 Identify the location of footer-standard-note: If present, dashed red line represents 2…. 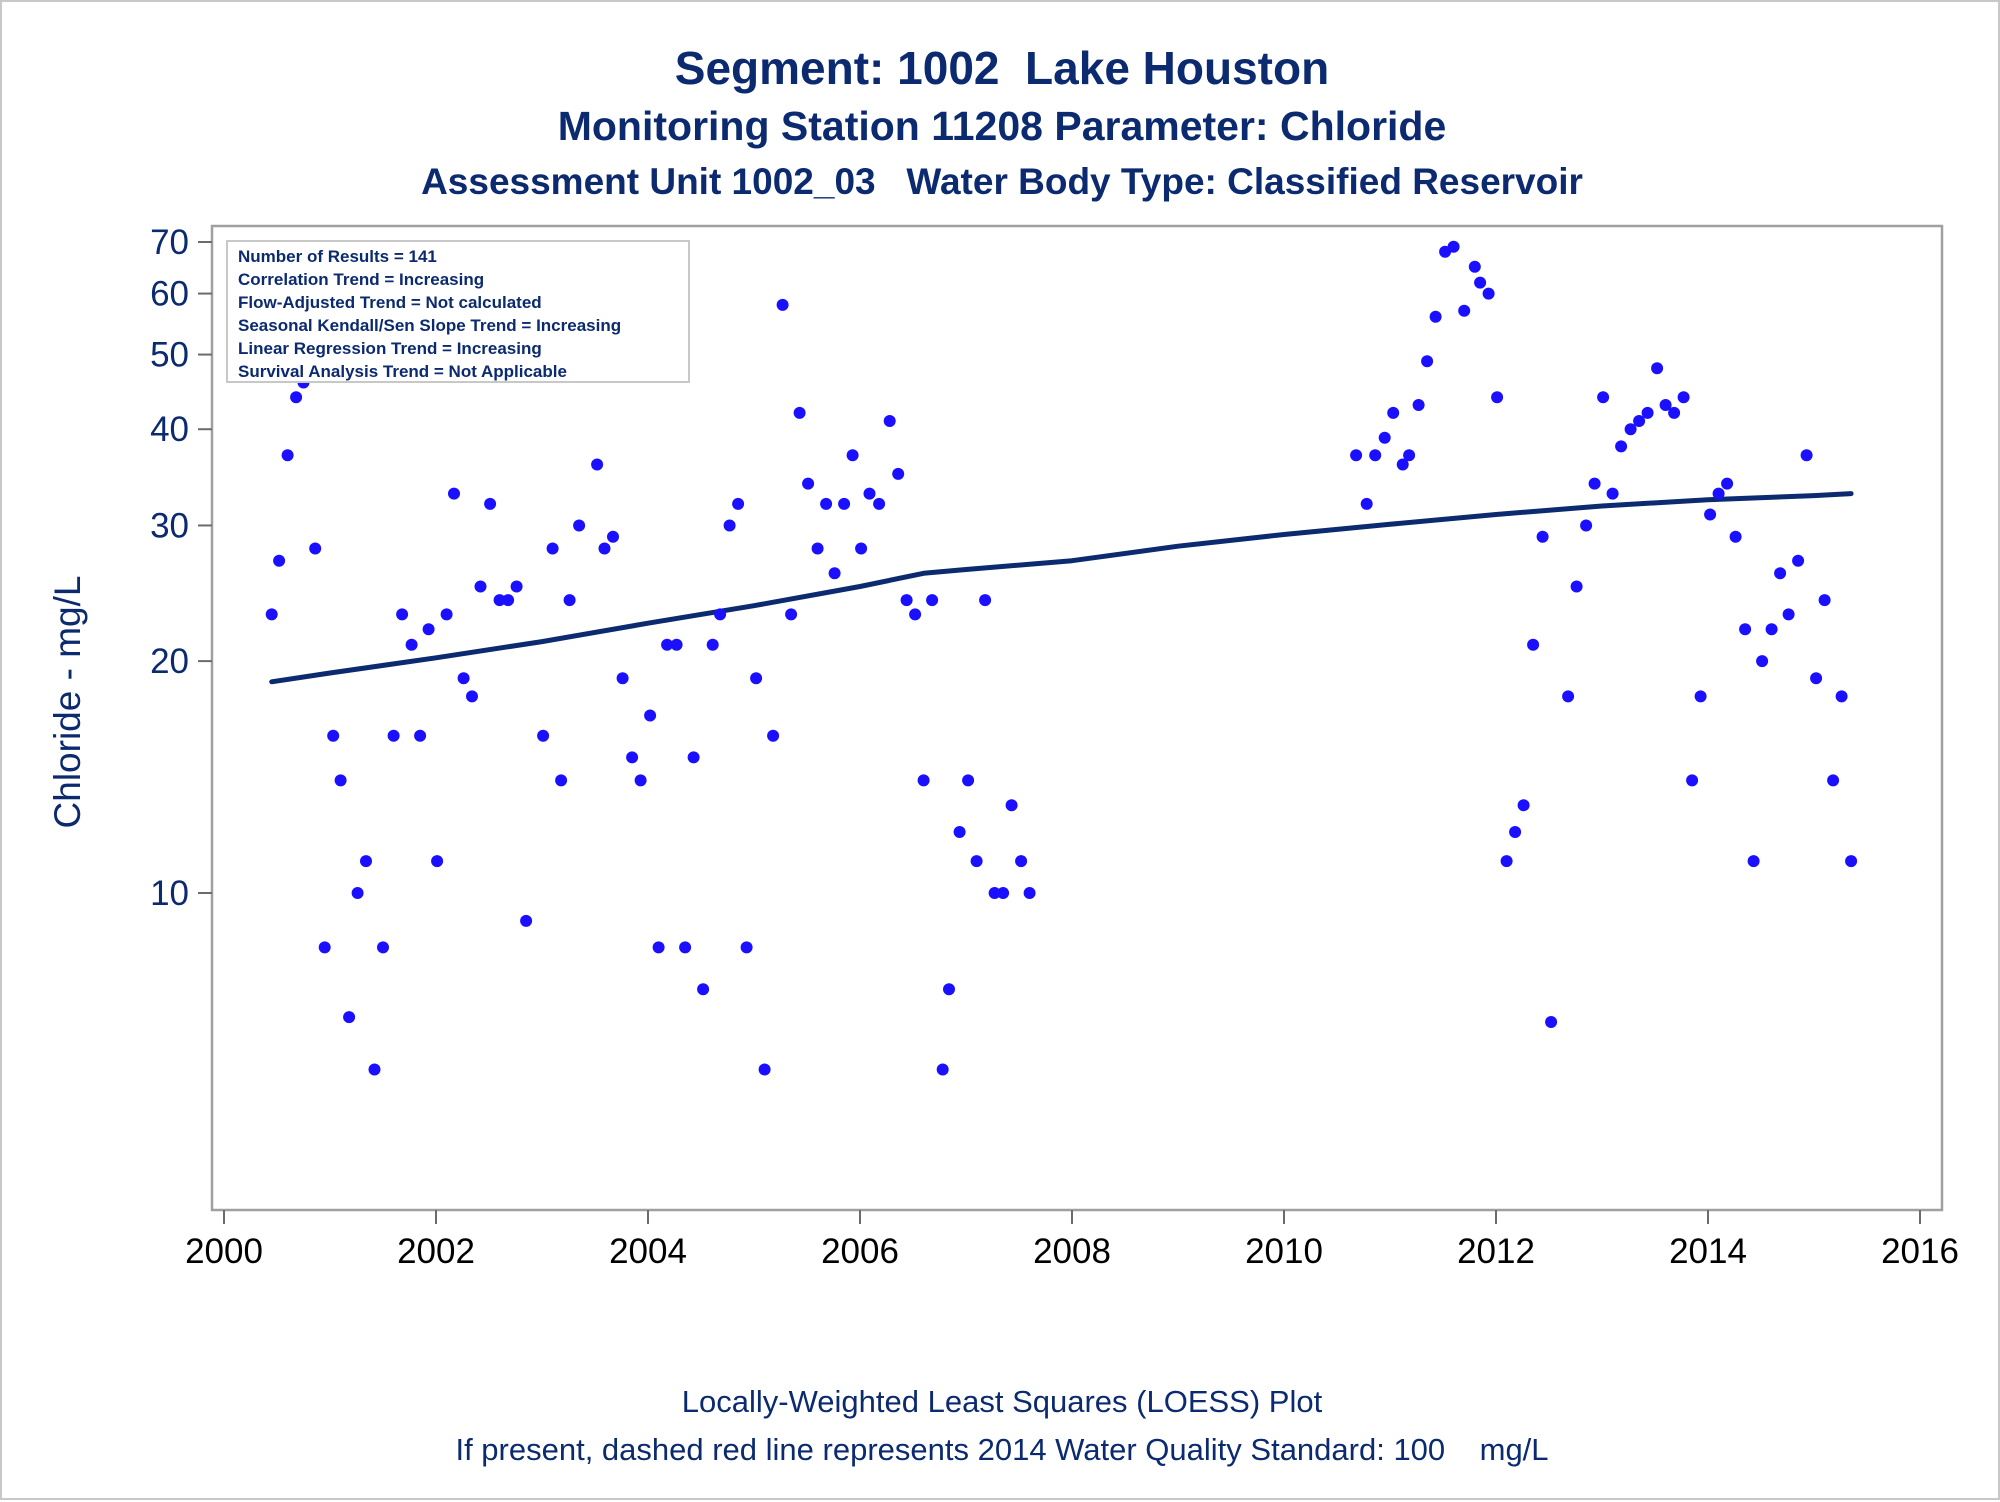
(1002, 1449).